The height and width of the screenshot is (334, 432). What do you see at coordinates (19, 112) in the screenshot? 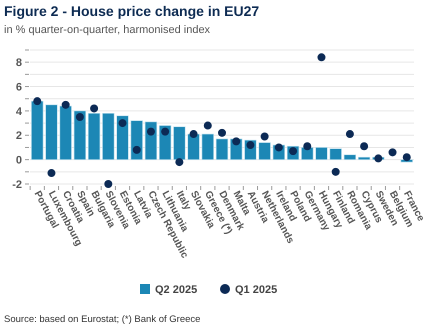
I see `y-tick-label: 4` at bounding box center [19, 112].